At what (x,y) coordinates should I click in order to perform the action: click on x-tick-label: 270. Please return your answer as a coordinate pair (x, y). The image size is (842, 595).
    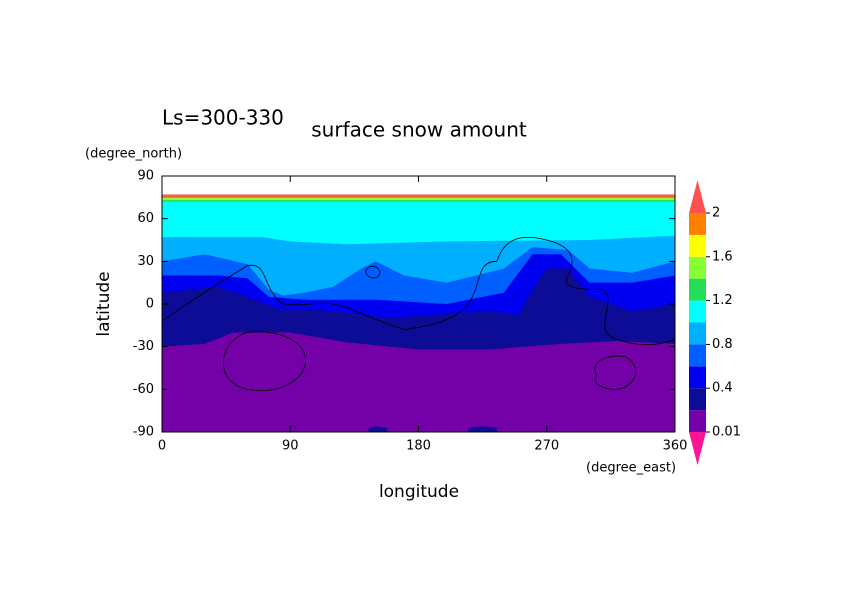
    Looking at the image, I should click on (546, 446).